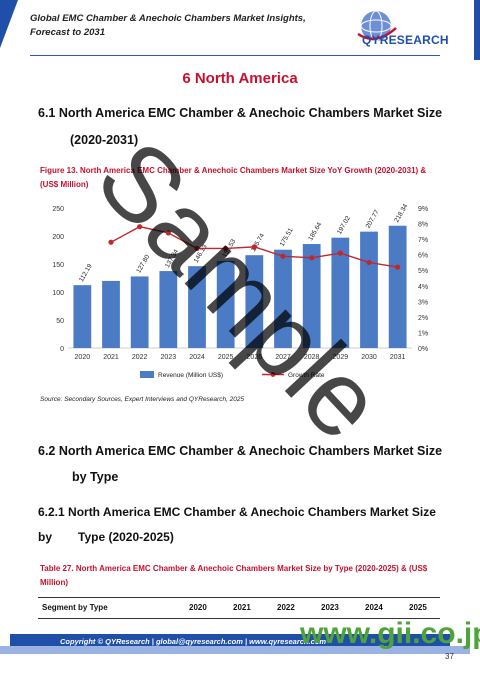 The height and width of the screenshot is (679, 480). I want to click on bar-data-label: 185.64, so click(315, 231).